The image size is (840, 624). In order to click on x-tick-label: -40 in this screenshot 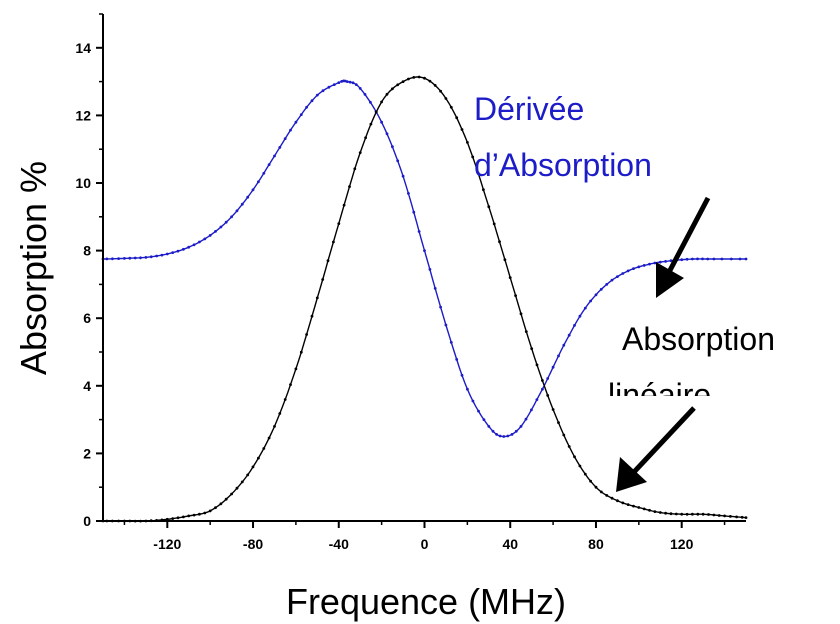, I will do `click(339, 544)`.